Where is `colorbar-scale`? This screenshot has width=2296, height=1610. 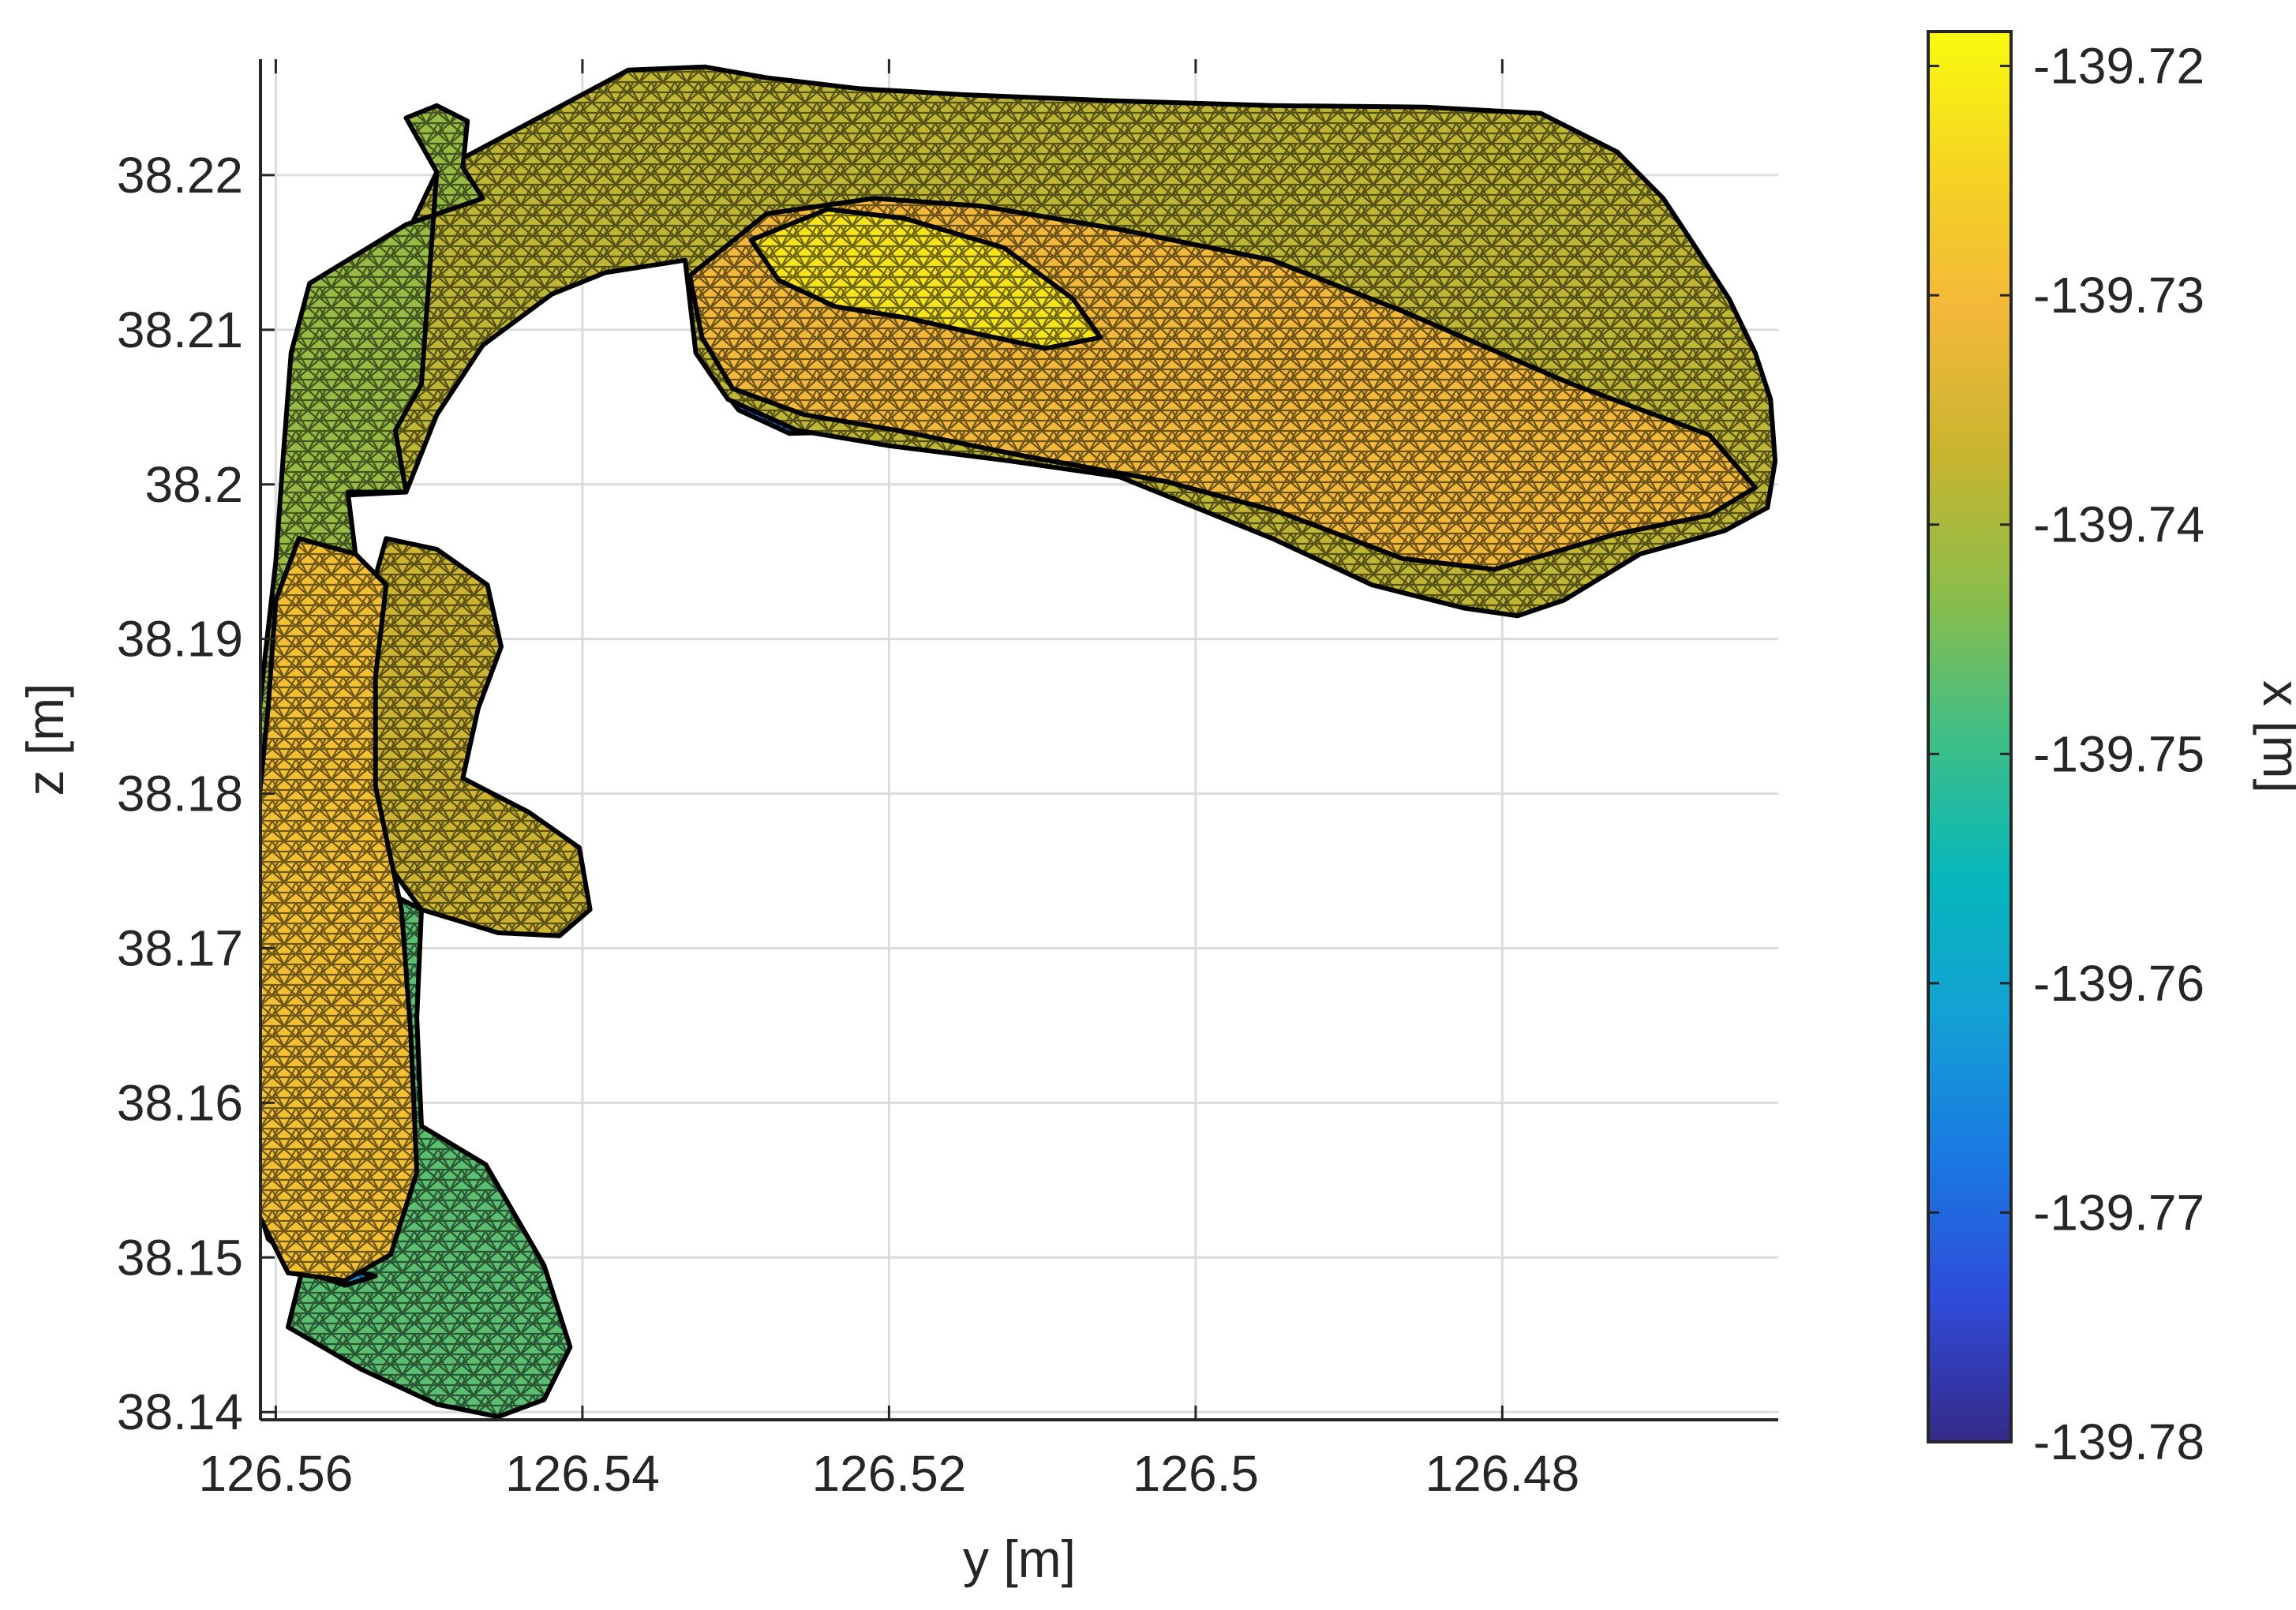 colorbar-scale is located at coordinates (1970, 736).